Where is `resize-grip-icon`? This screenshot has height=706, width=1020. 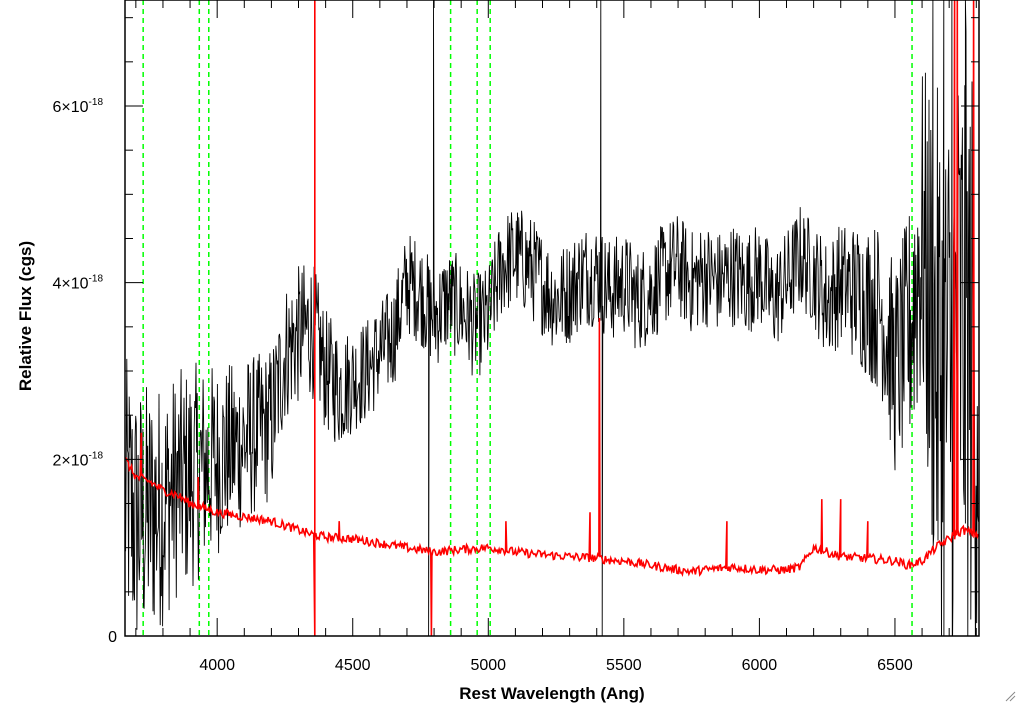
resize-grip-icon is located at coordinates (1010, 696).